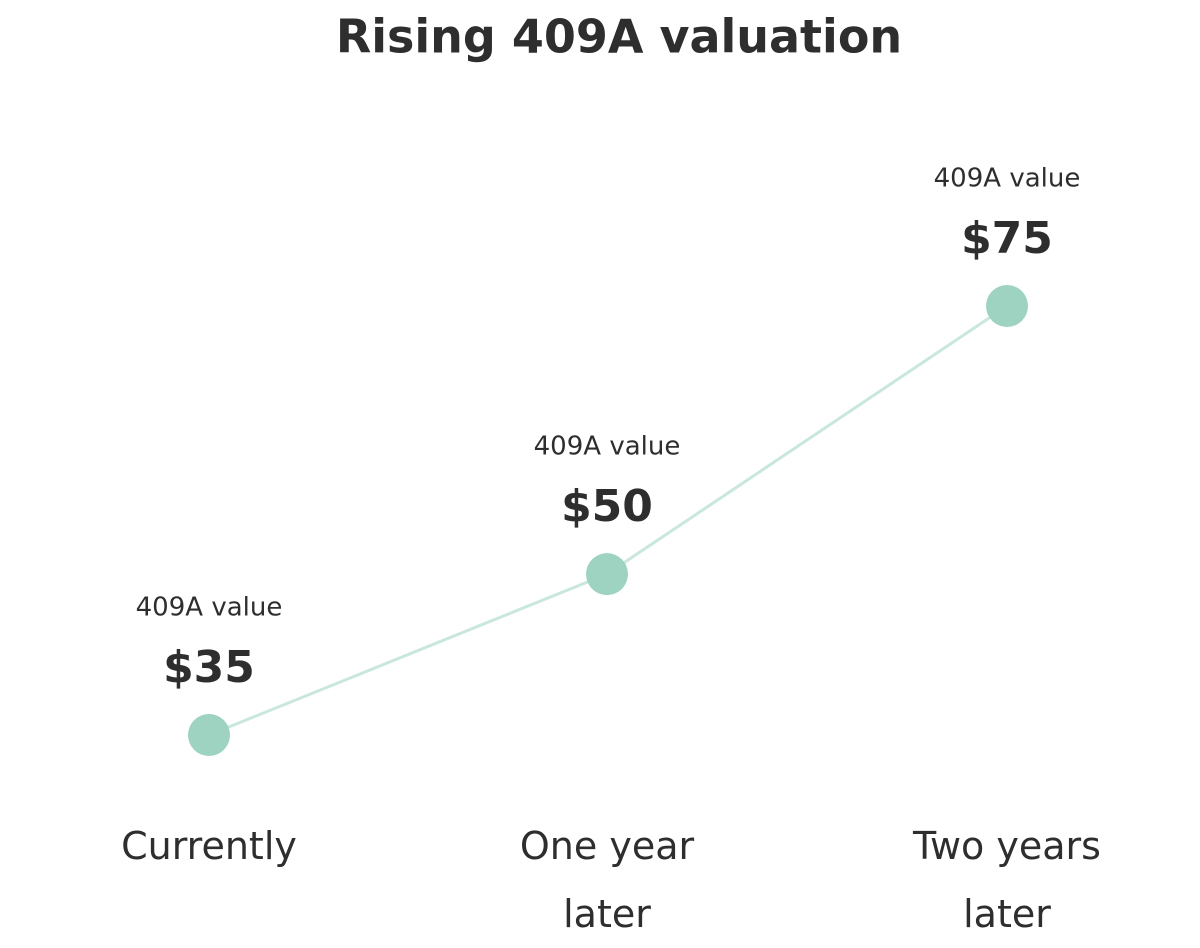 This screenshot has height=948, width=1200. Describe the element at coordinates (619, 37) in the screenshot. I see `chart-title: Rising 409A valuation` at that location.